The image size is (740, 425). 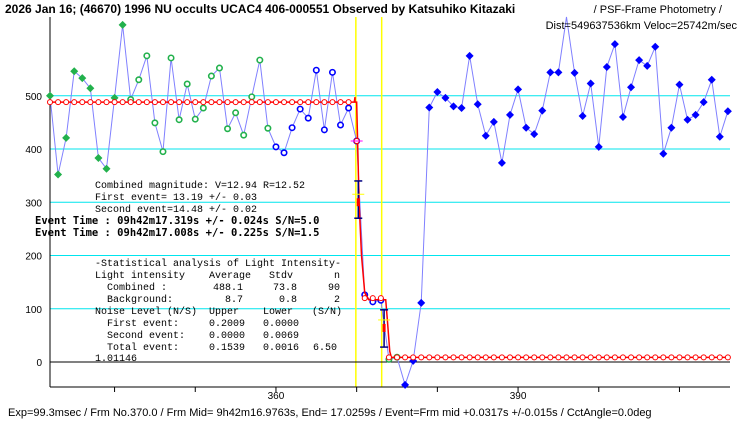 What do you see at coordinates (327, 312) in the screenshot?
I see `noise-header-sn: (S/N)` at bounding box center [327, 312].